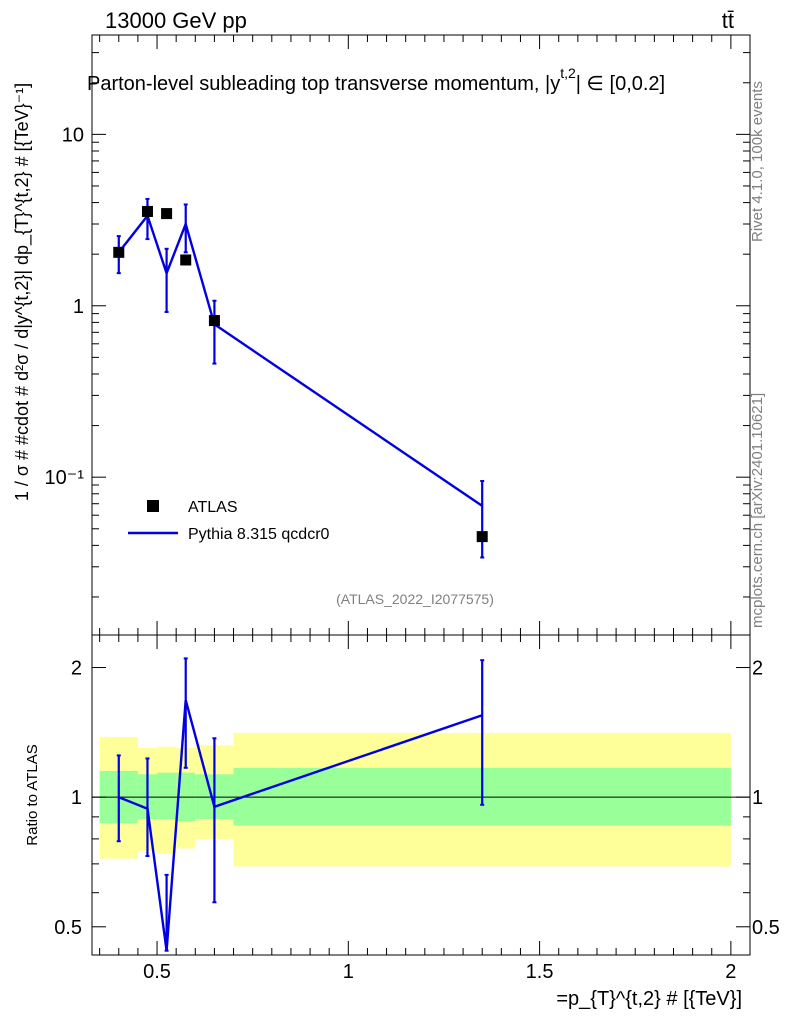 This screenshot has width=786, height=1024. Describe the element at coordinates (620, 84) in the screenshot. I see `main-title-tail: | ∈ [0,0.2]` at that location.